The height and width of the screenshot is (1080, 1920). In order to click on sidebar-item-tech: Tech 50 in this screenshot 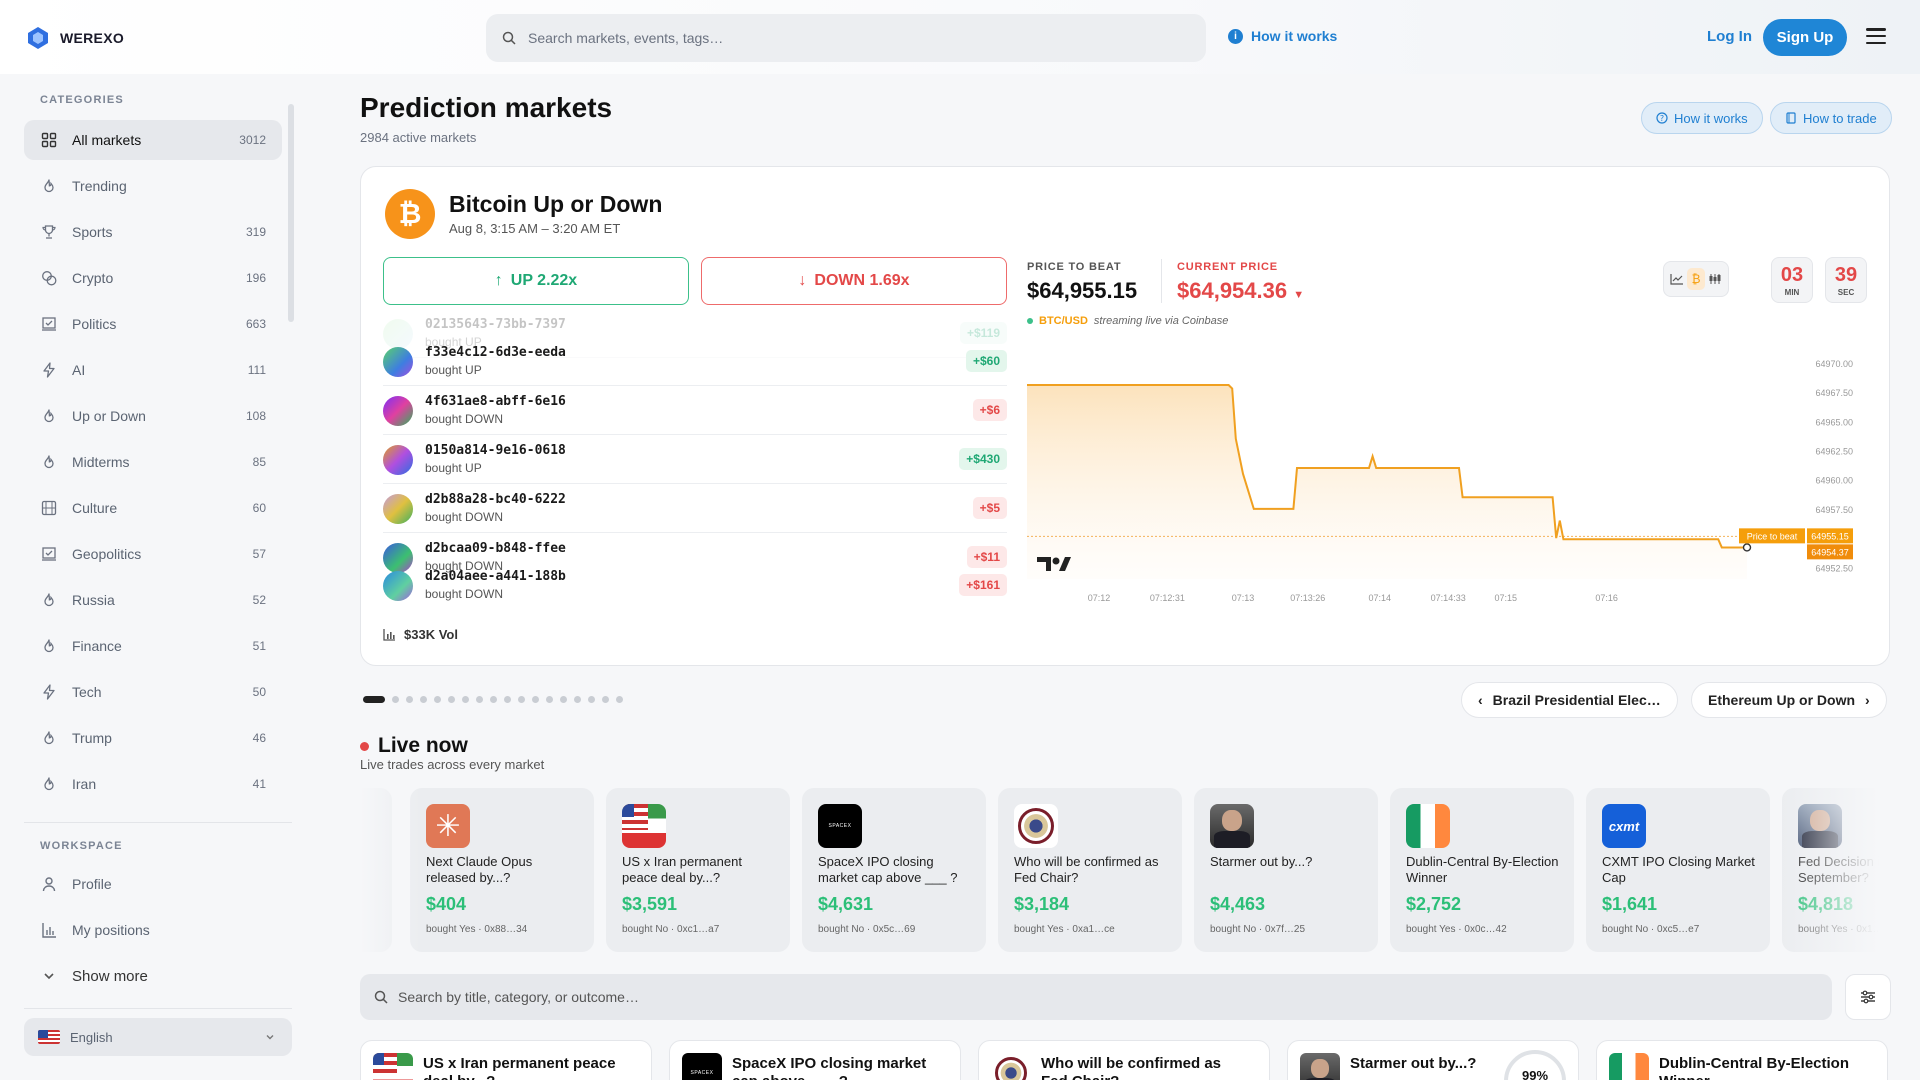, I will do `click(153, 692)`.